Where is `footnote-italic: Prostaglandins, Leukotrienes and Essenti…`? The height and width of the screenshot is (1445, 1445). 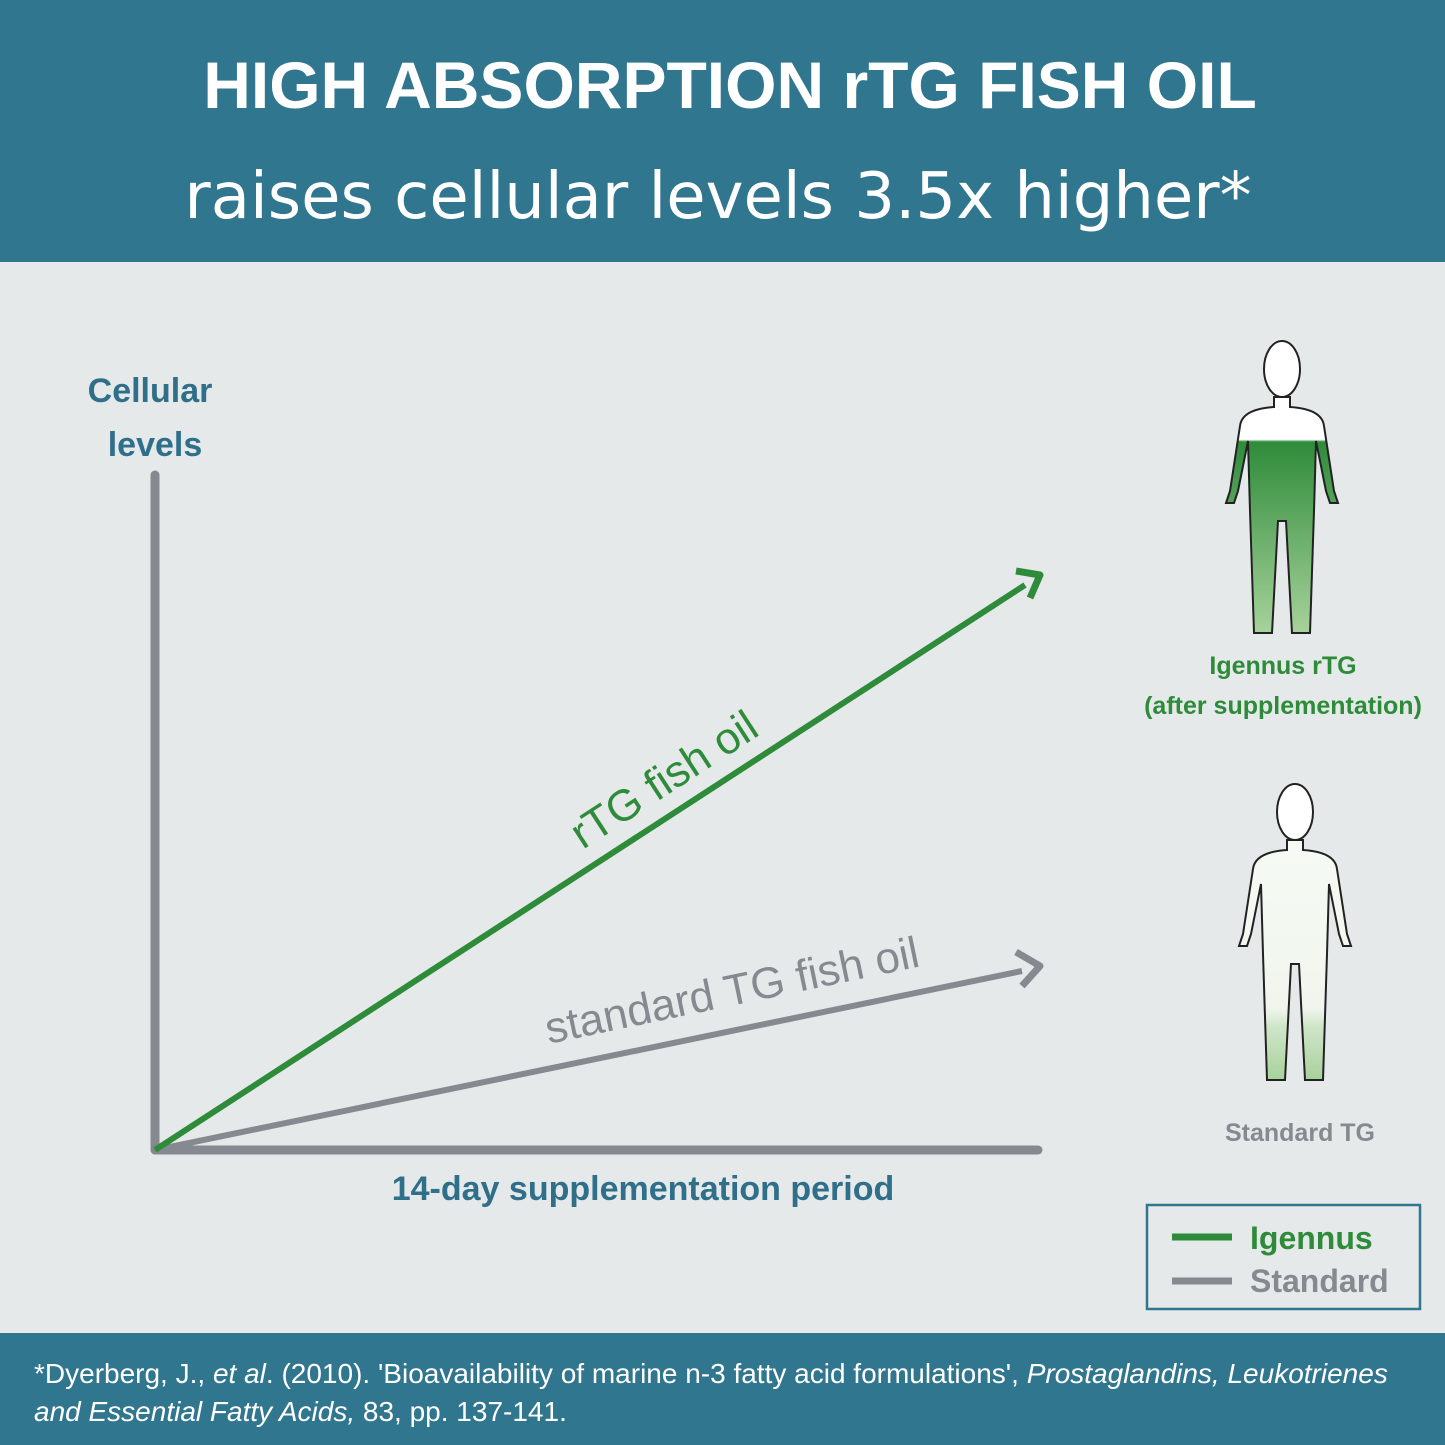
footnote-italic: Prostaglandins, Leukotrienes and Essenti… is located at coordinates (711, 1392).